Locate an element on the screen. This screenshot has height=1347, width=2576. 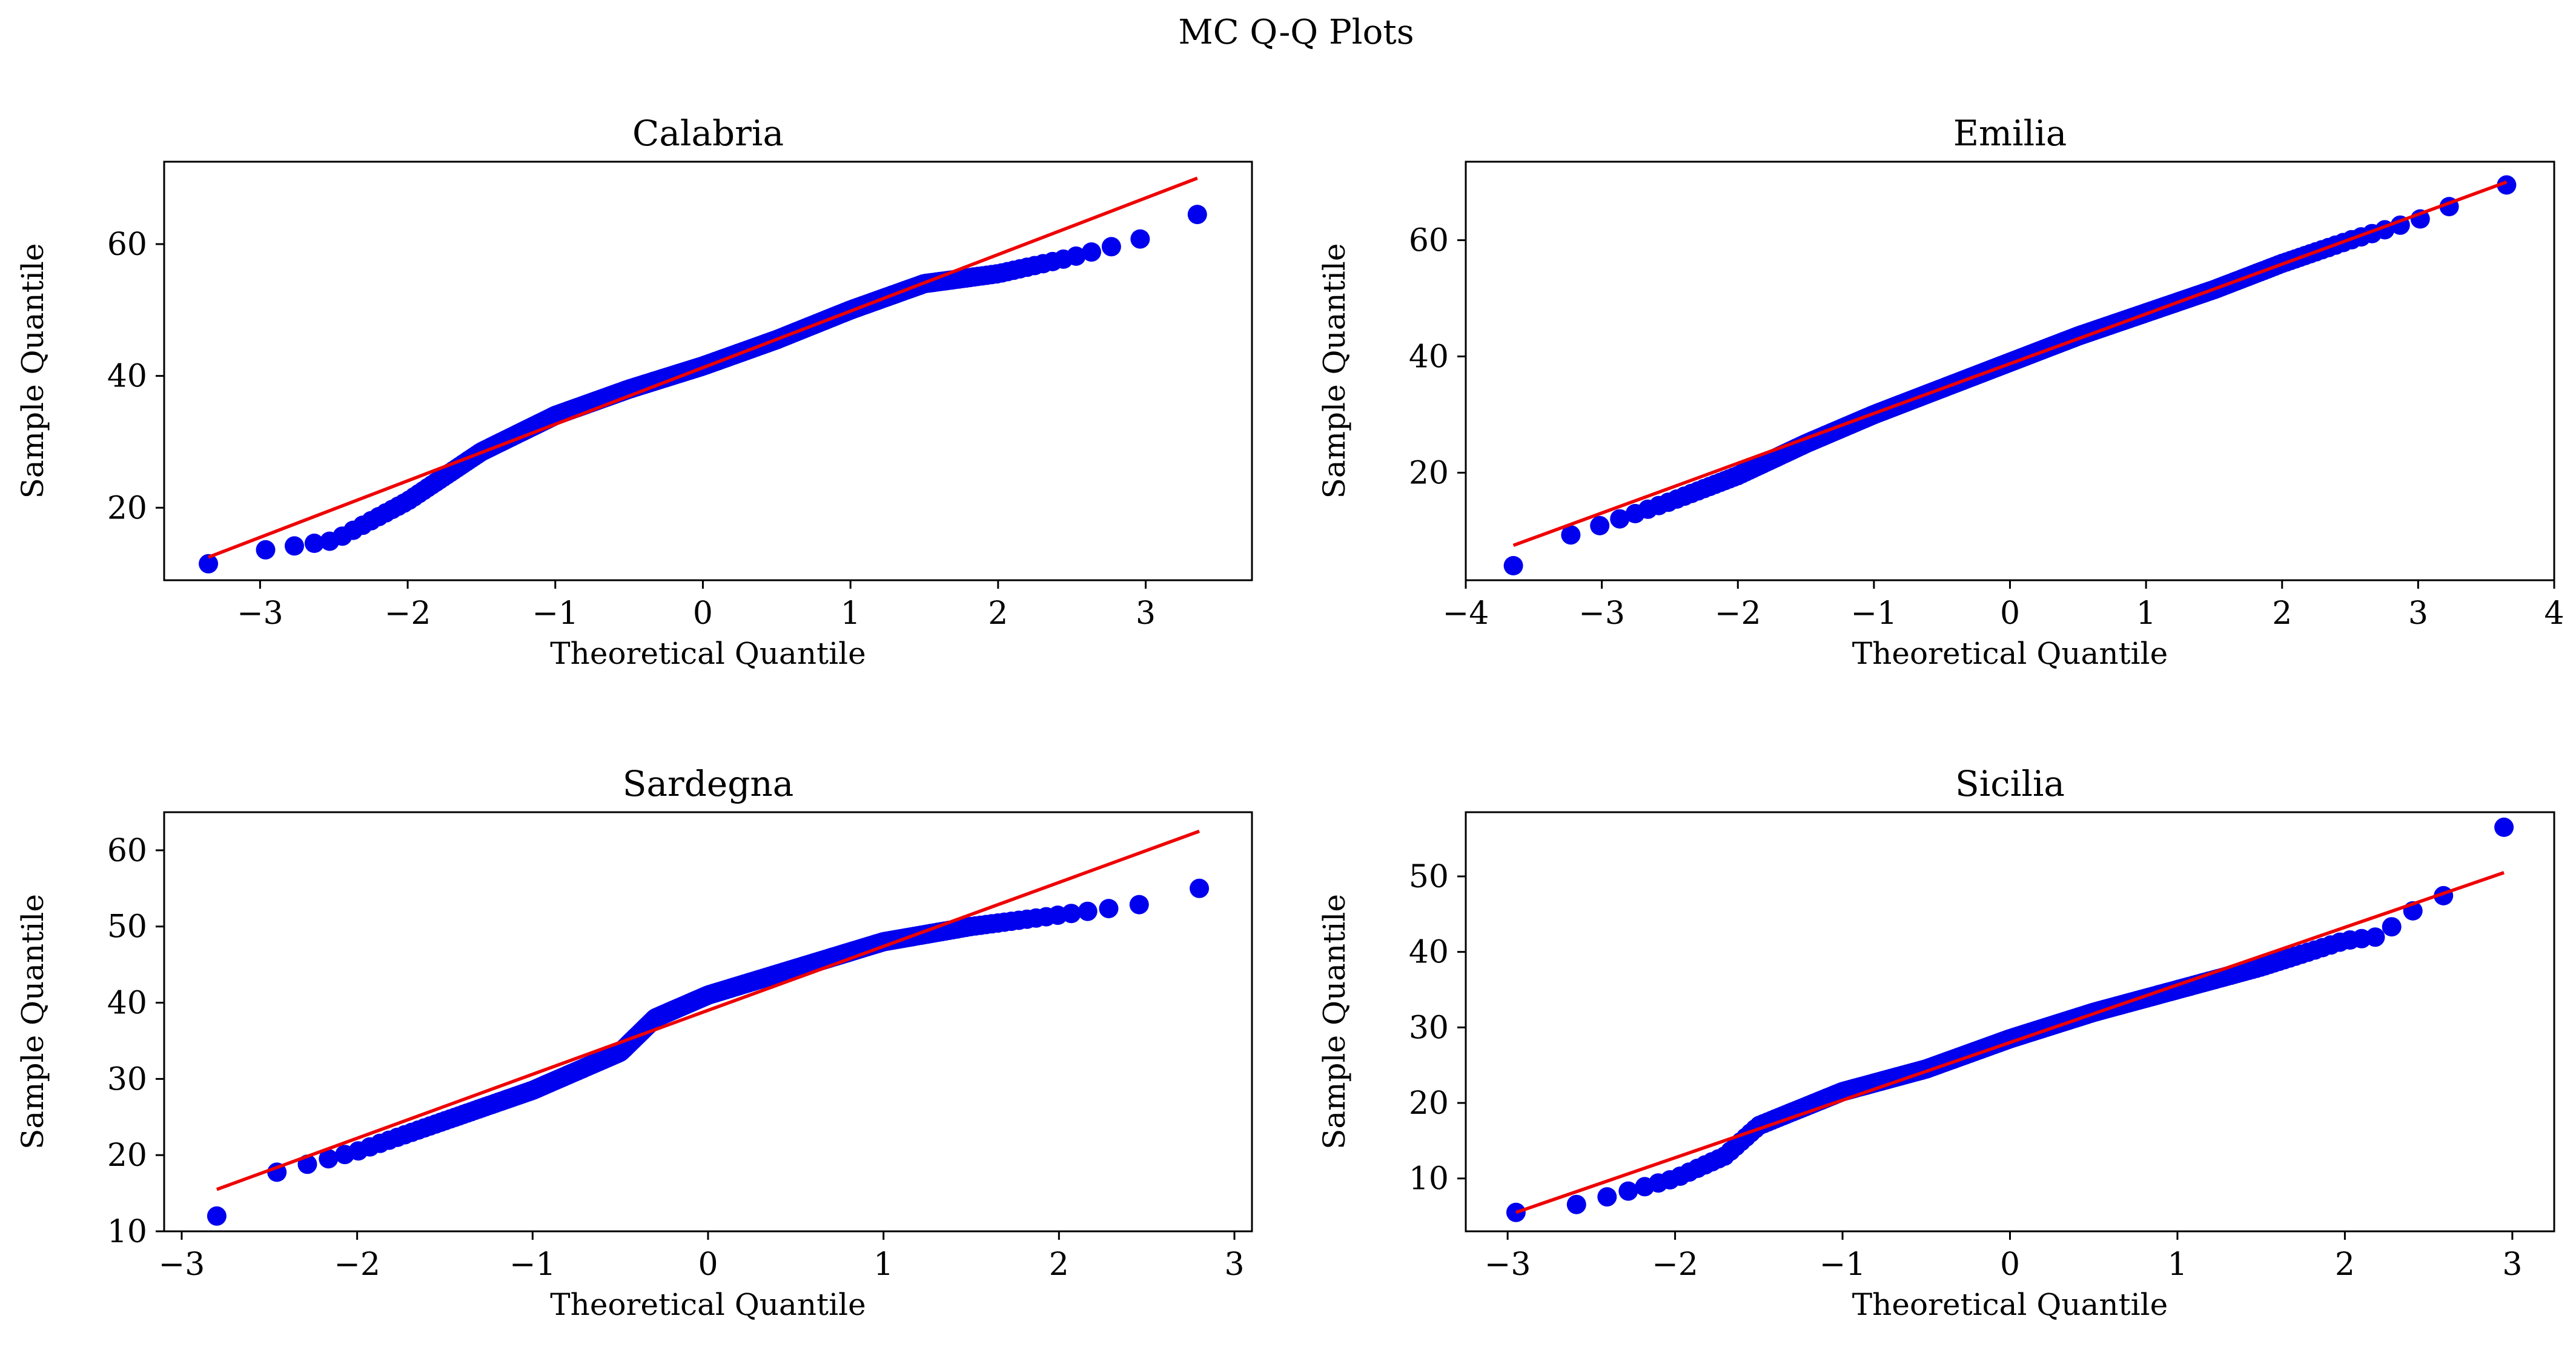
points-sardegna is located at coordinates (708, 1052).